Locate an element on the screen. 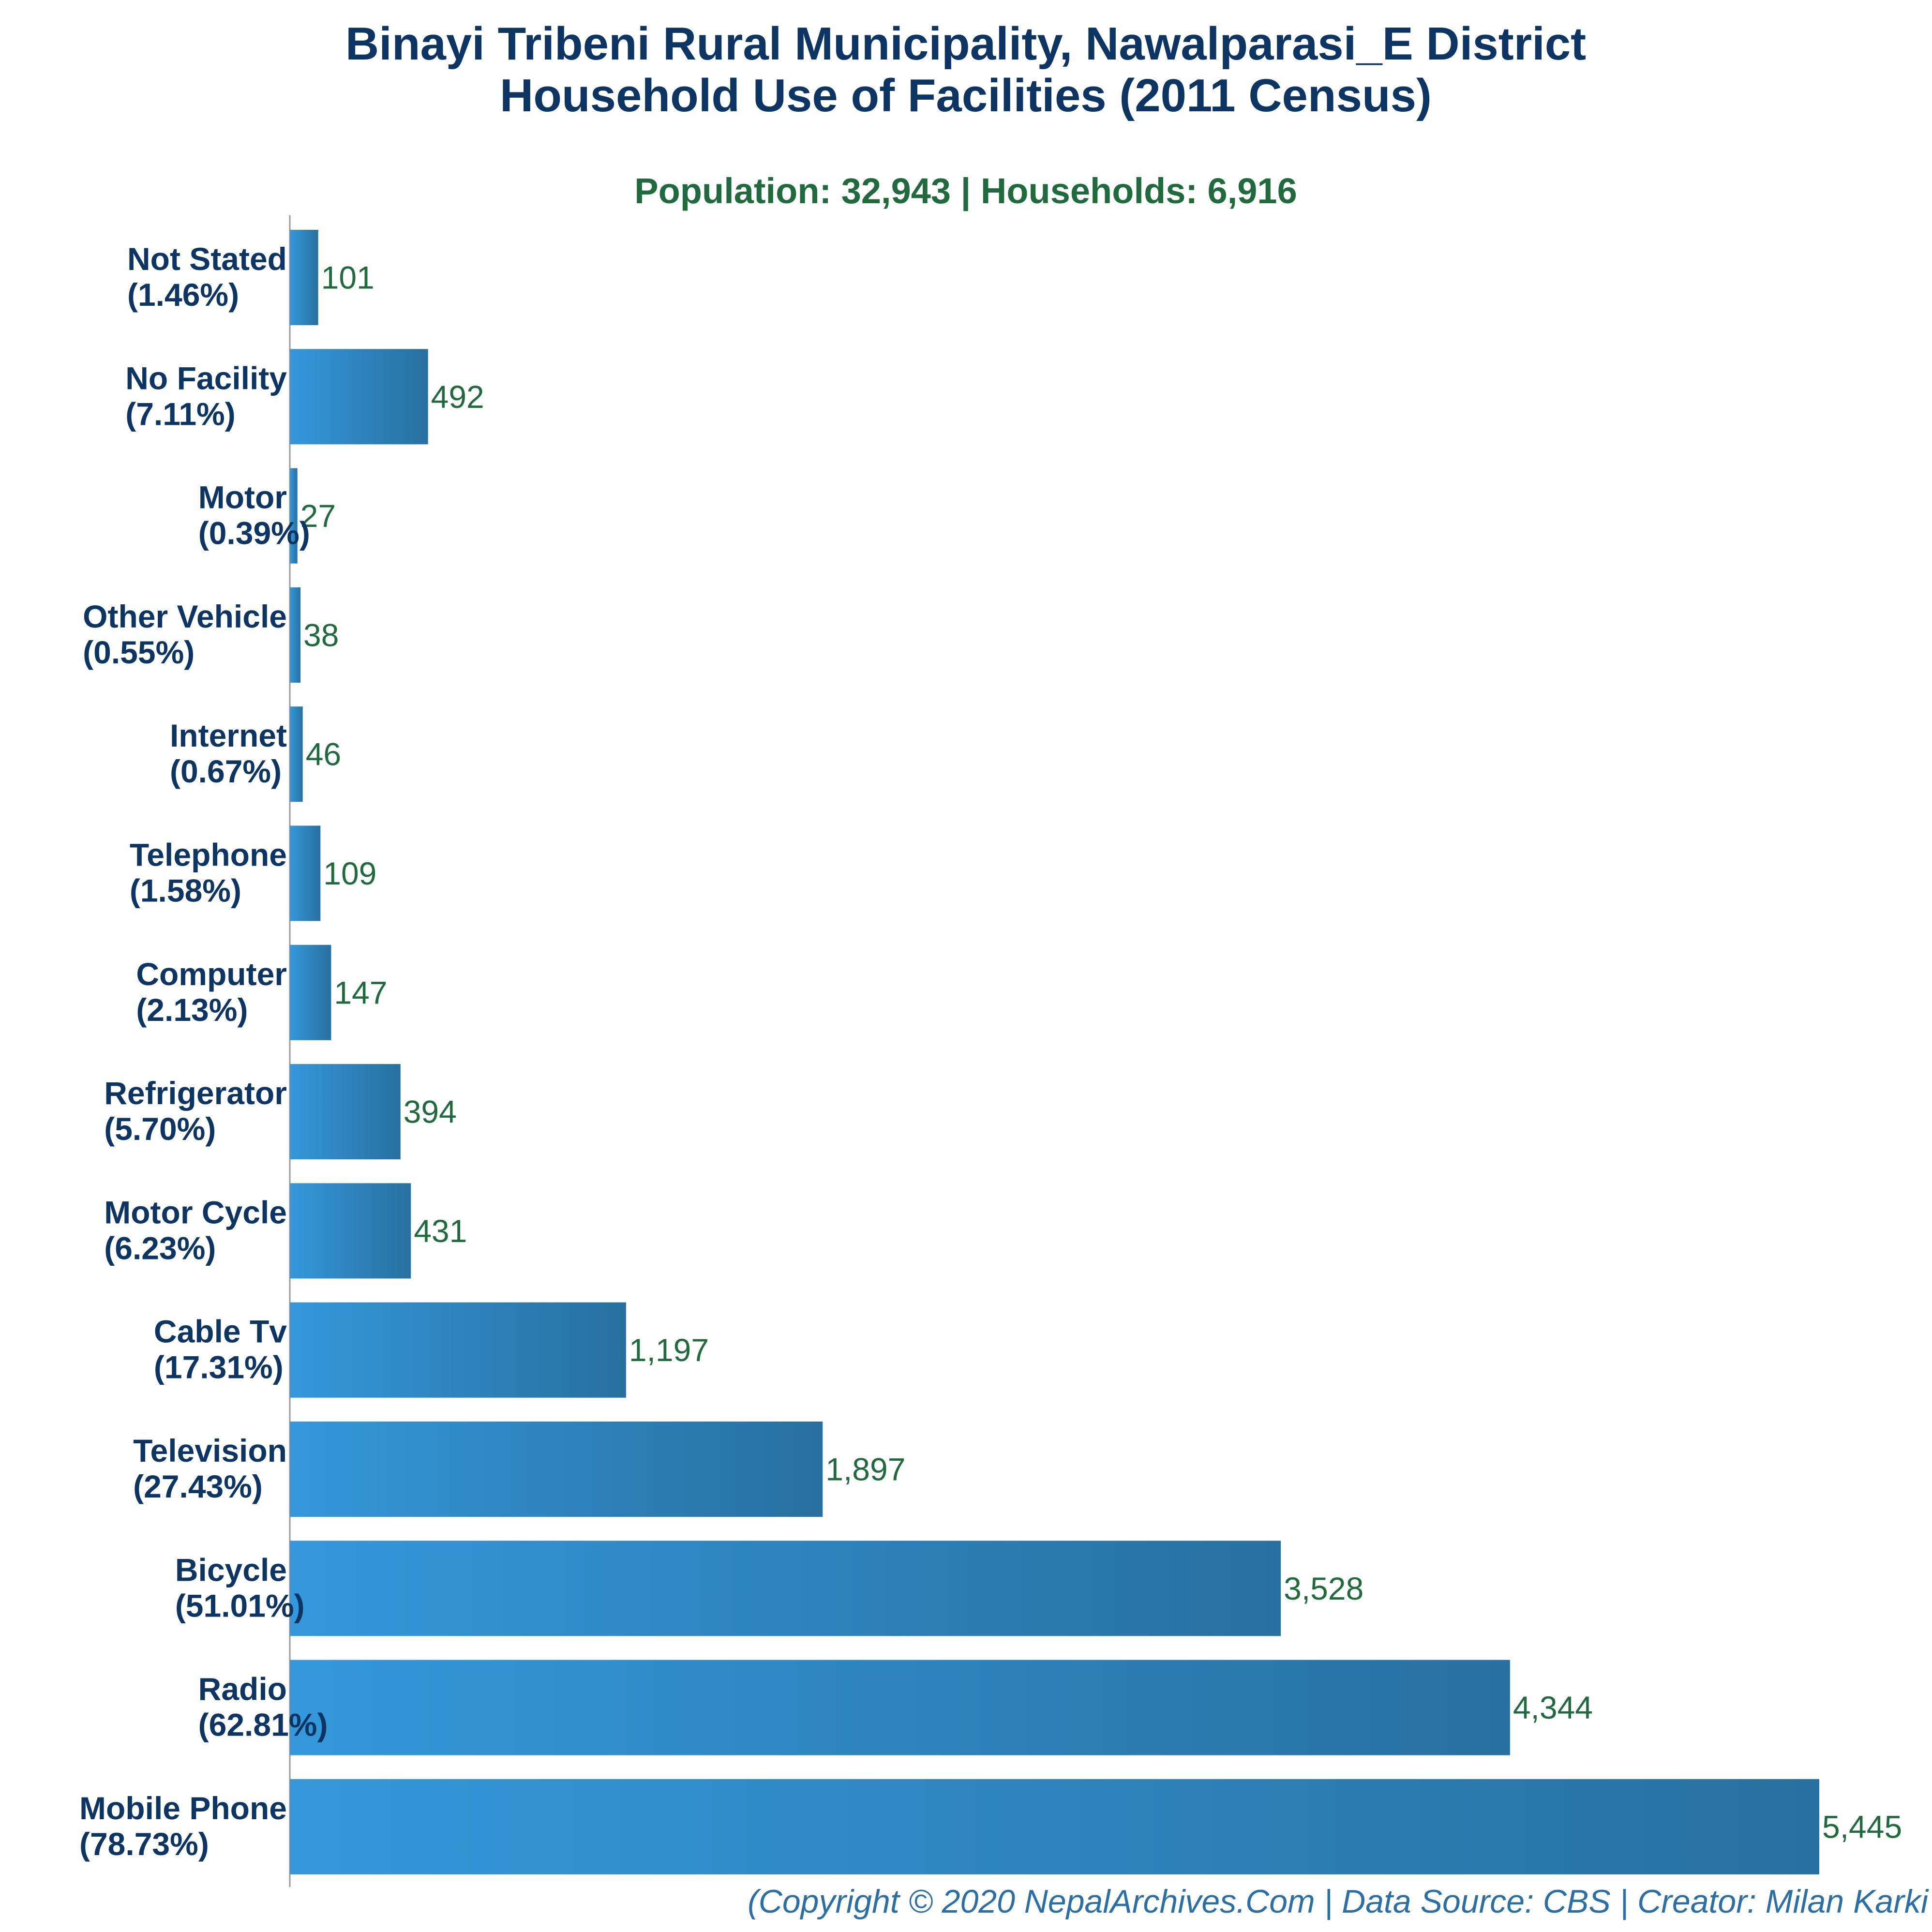  category-label-6: Computer is located at coordinates (211, 974).